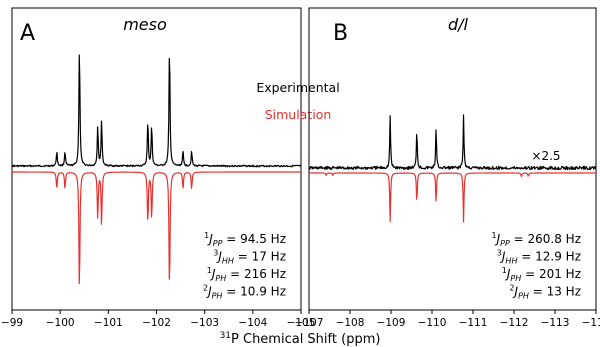 The width and height of the screenshot is (600, 347). I want to click on coupling-constant: 2JPH = 10.9 Hz, so click(244, 292).